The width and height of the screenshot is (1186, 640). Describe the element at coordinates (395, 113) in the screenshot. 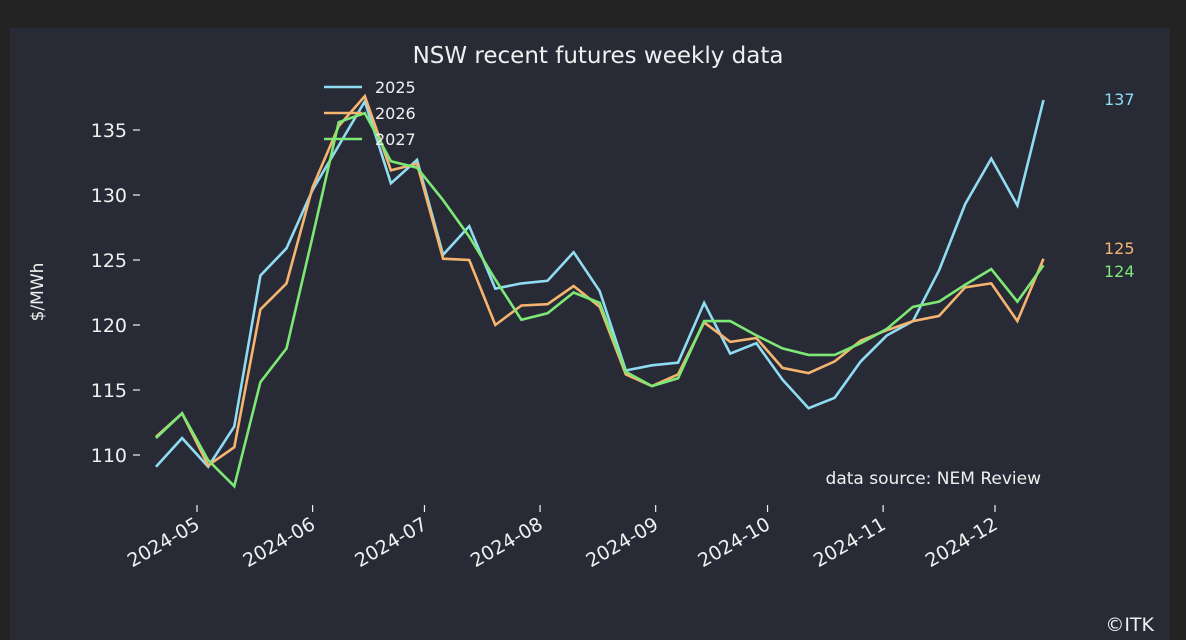

I see `legend-label-2026: 2026` at that location.